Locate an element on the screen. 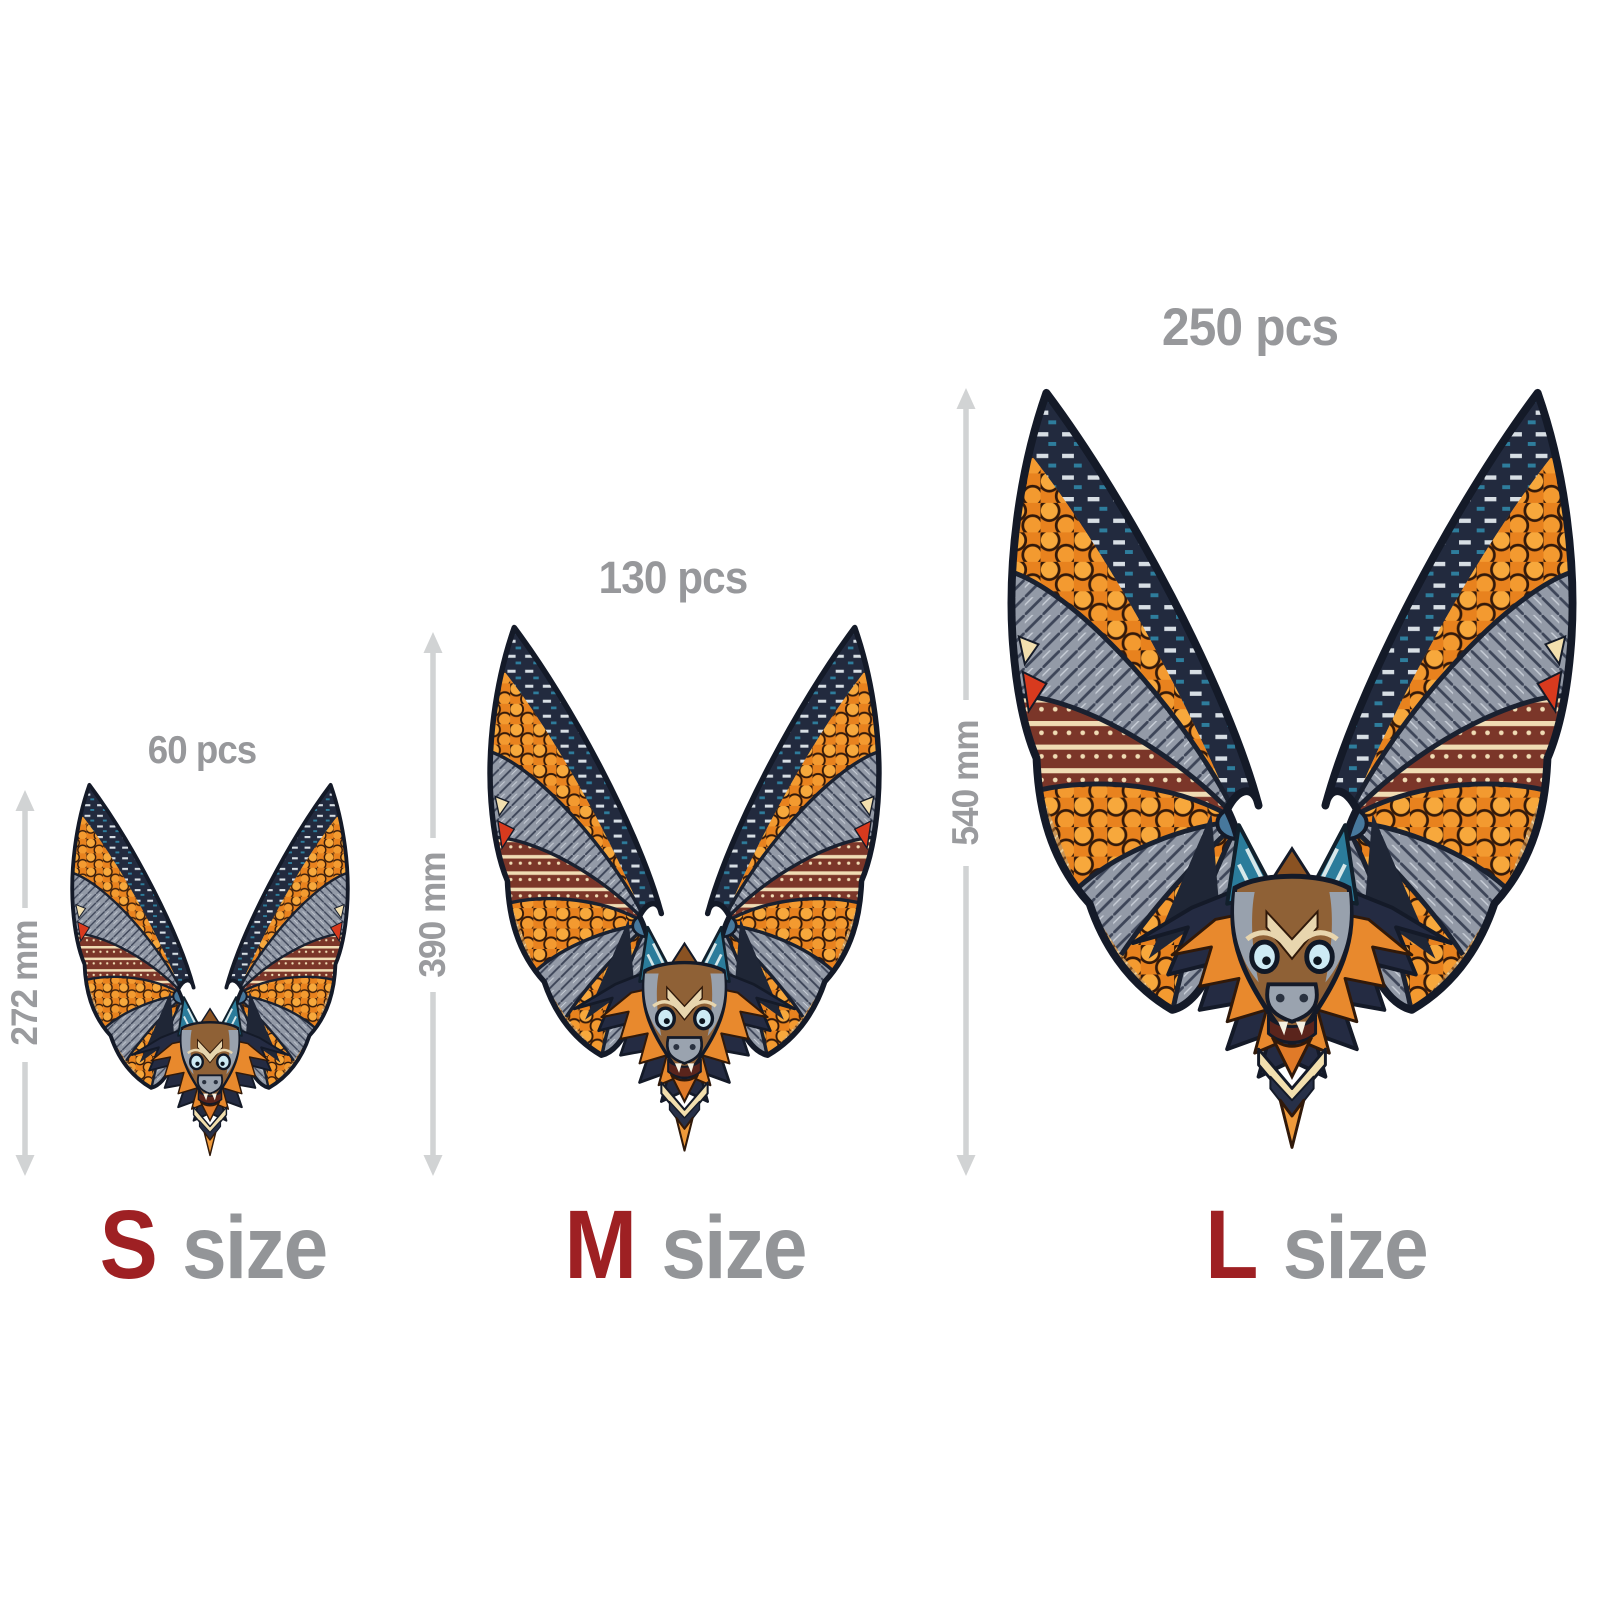  height-label-m: 390 mm is located at coordinates (432, 915).